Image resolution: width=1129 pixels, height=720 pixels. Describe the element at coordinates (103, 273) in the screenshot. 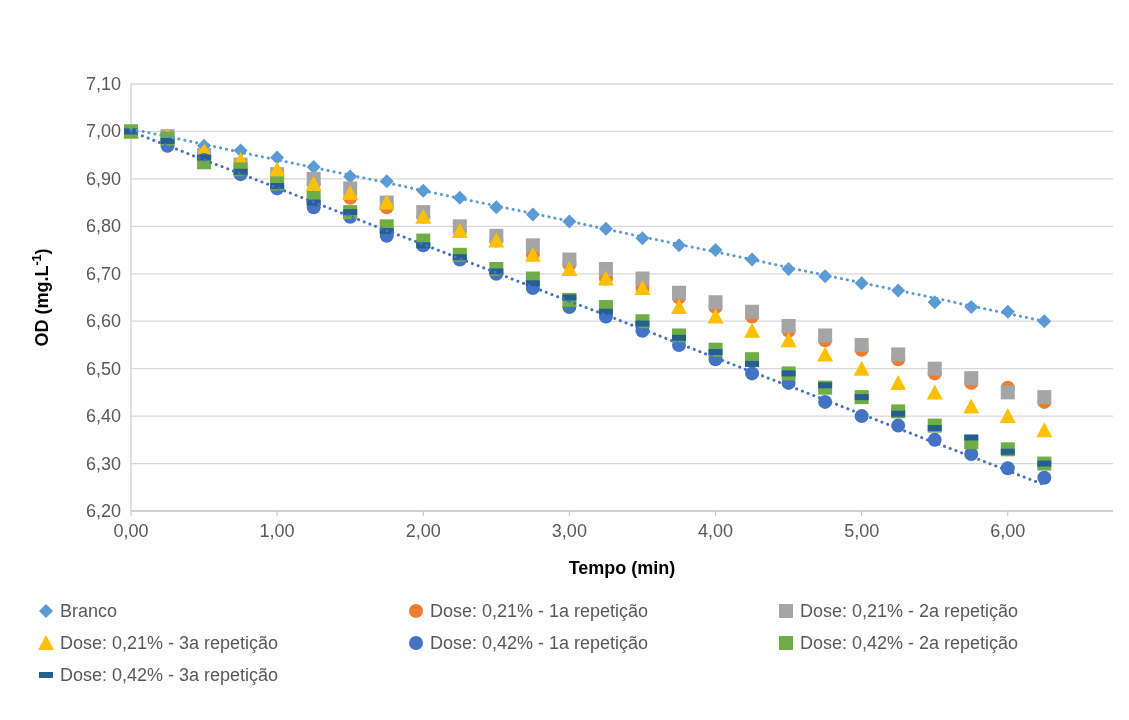

I see `y-tick-label: 6,70` at that location.